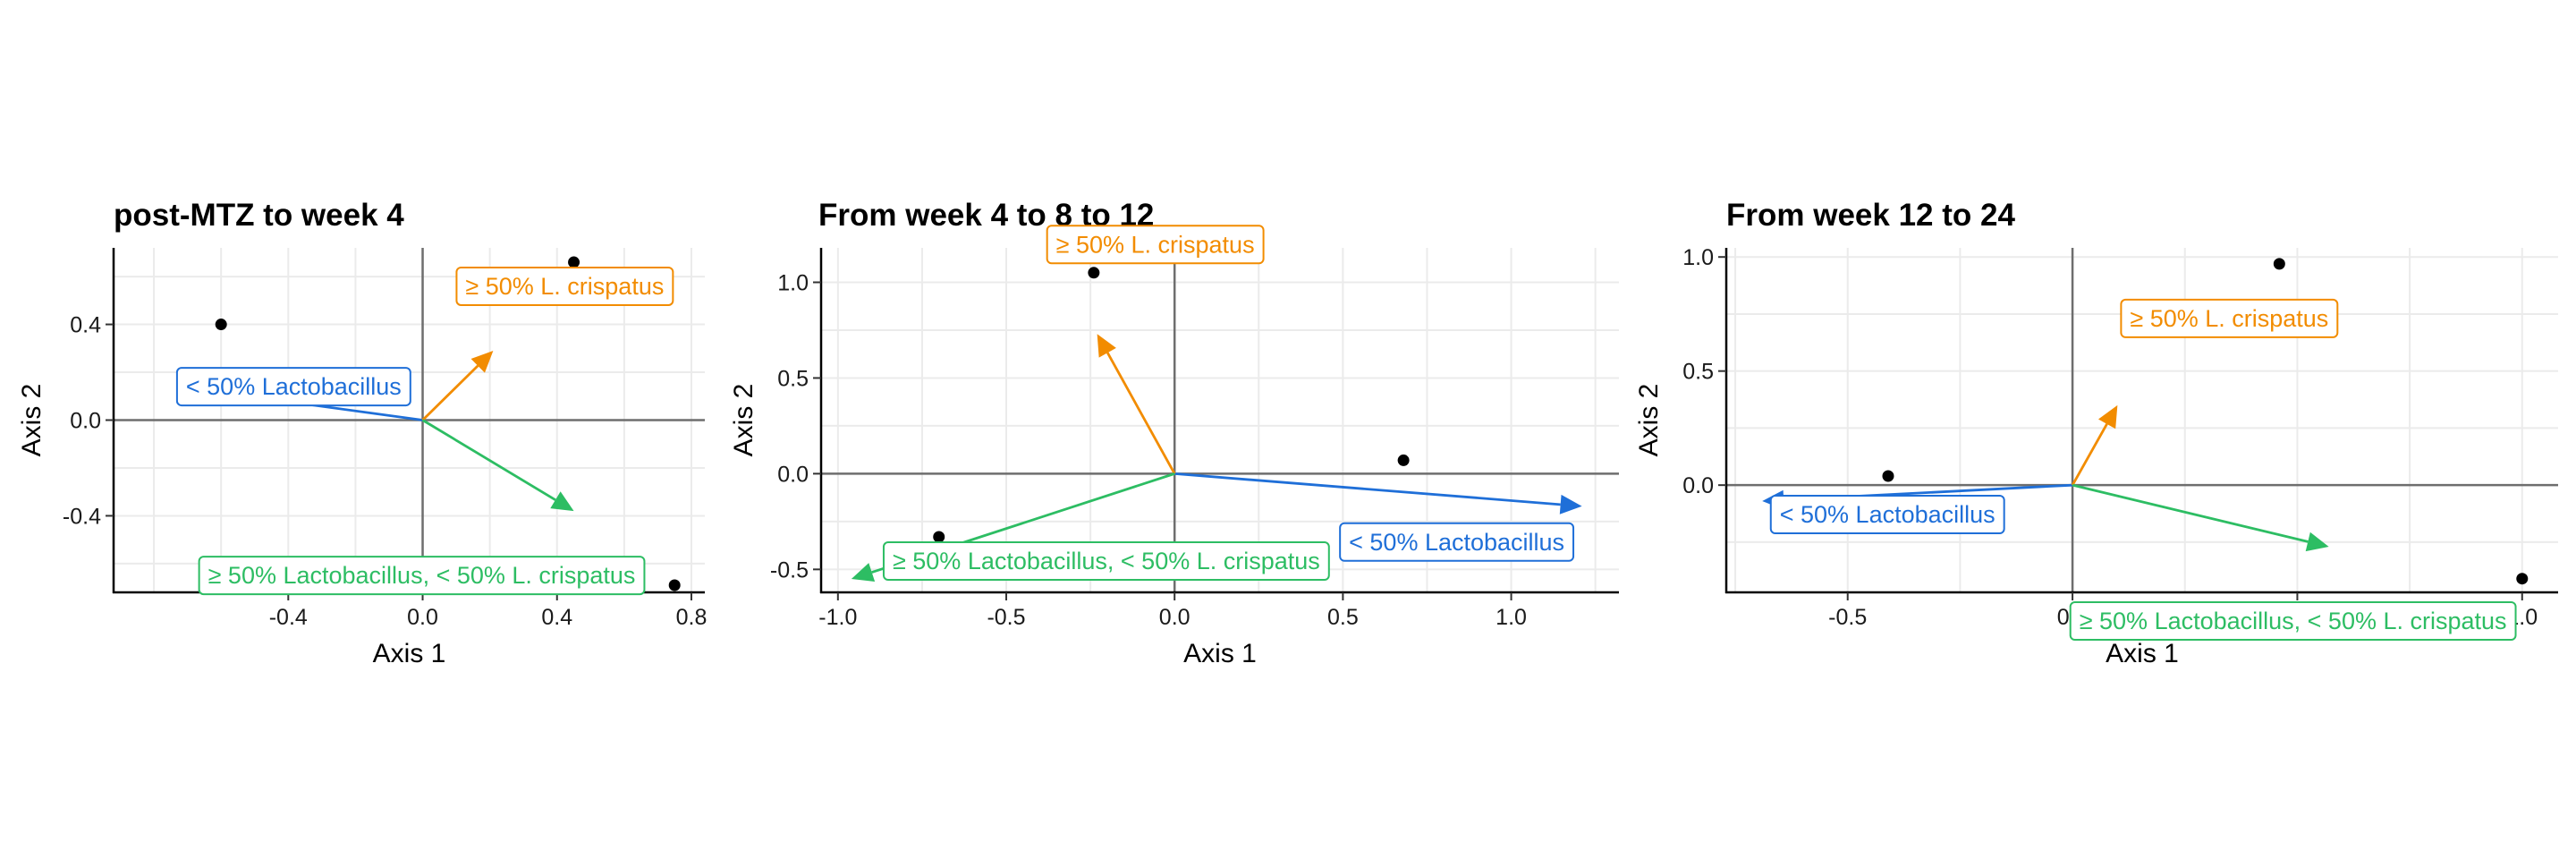  I want to click on x-tick-label: 0.5, so click(1343, 617).